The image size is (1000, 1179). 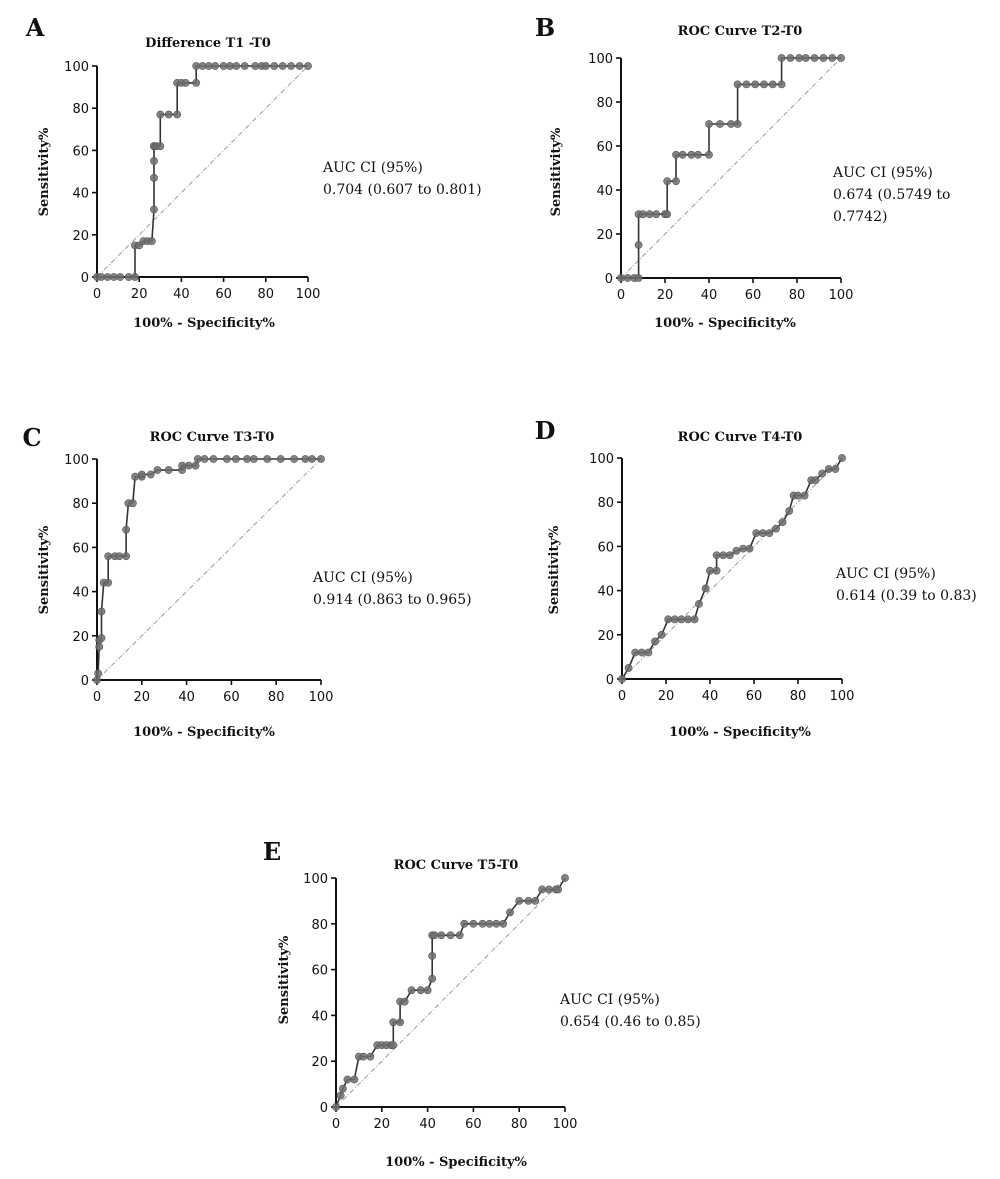 I want to click on x-axis-label-c: 100% - Specificity%, so click(x=204, y=732).